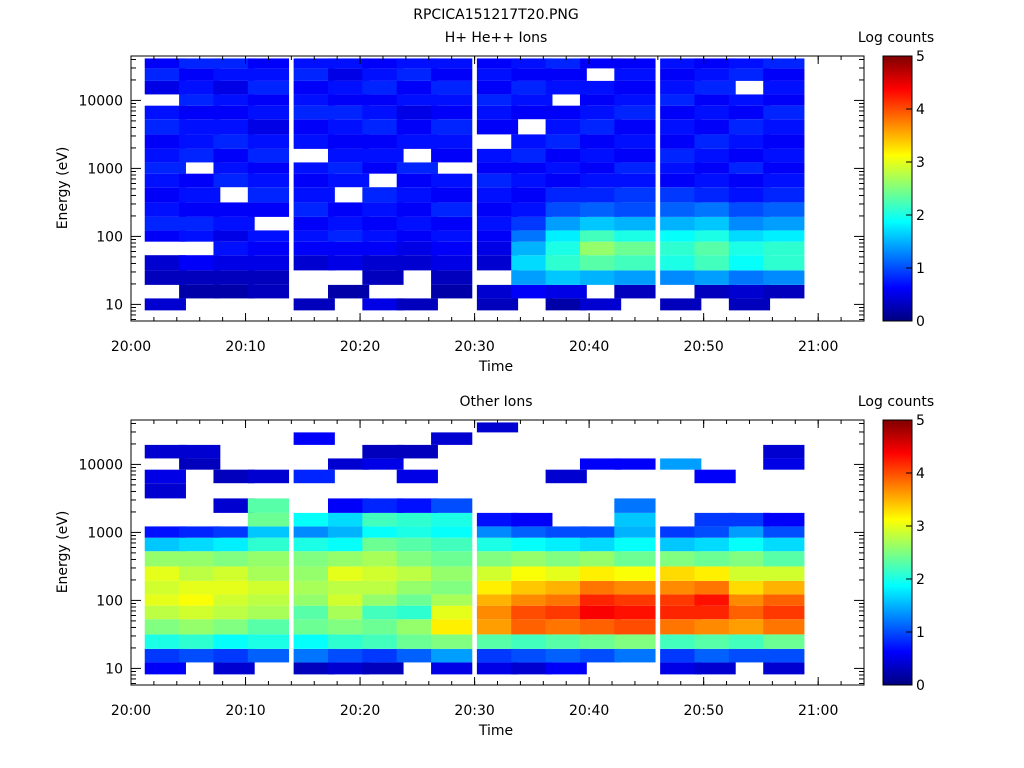 Image resolution: width=1024 pixels, height=768 pixels. What do you see at coordinates (920, 163) in the screenshot?
I see `colorbar-tick-label: 3` at bounding box center [920, 163].